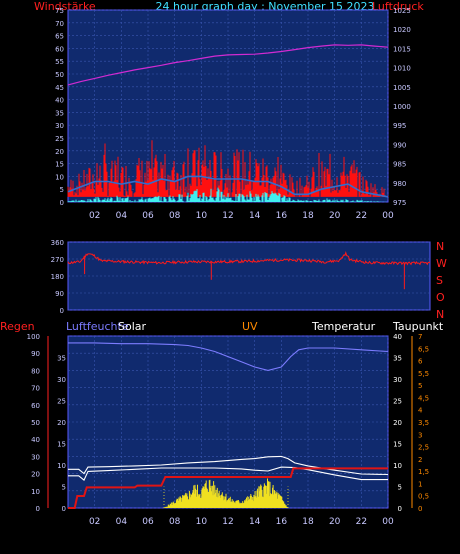  What do you see at coordinates (57, 243) in the screenshot?
I see `direction-axis-tick-label: 360` at bounding box center [57, 243].